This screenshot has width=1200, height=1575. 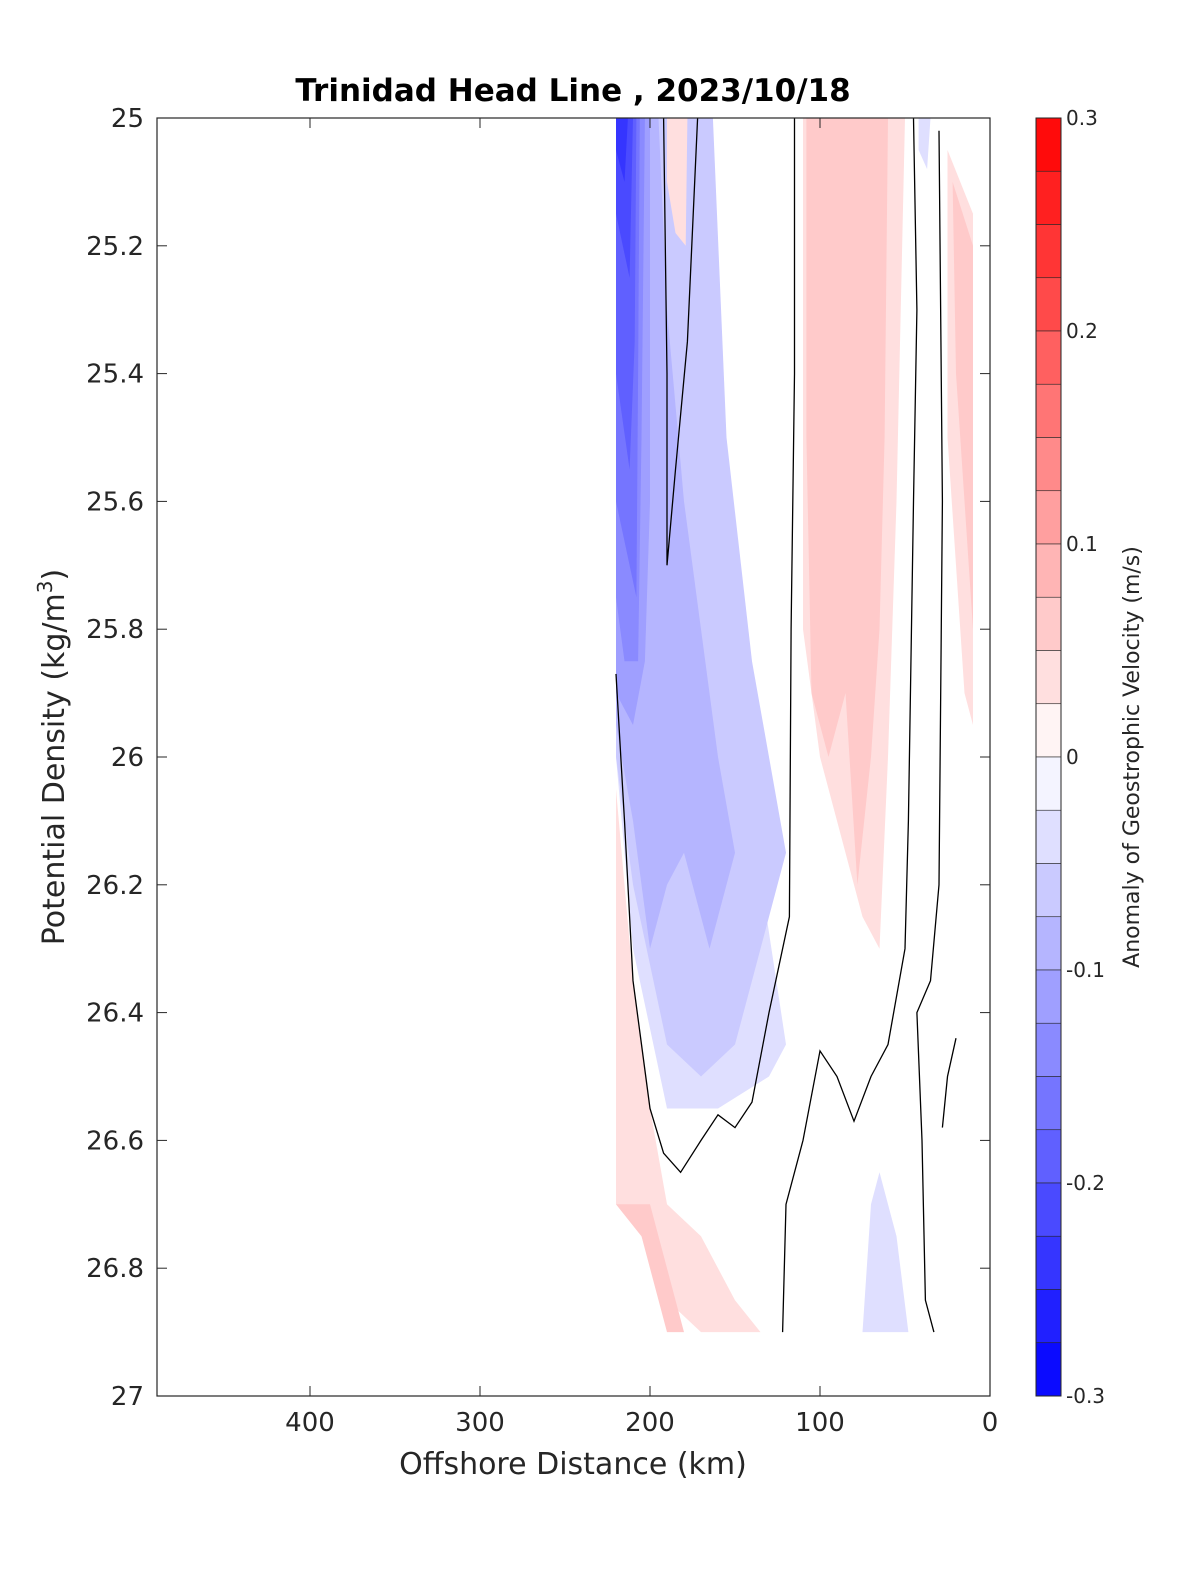 What do you see at coordinates (115, 1269) in the screenshot?
I see `y-tick-label-9: 26.8` at bounding box center [115, 1269].